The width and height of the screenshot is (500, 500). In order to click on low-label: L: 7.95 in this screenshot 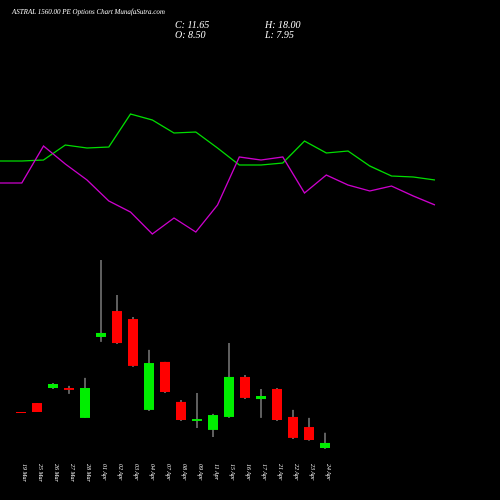, I will do `click(279, 35)`.